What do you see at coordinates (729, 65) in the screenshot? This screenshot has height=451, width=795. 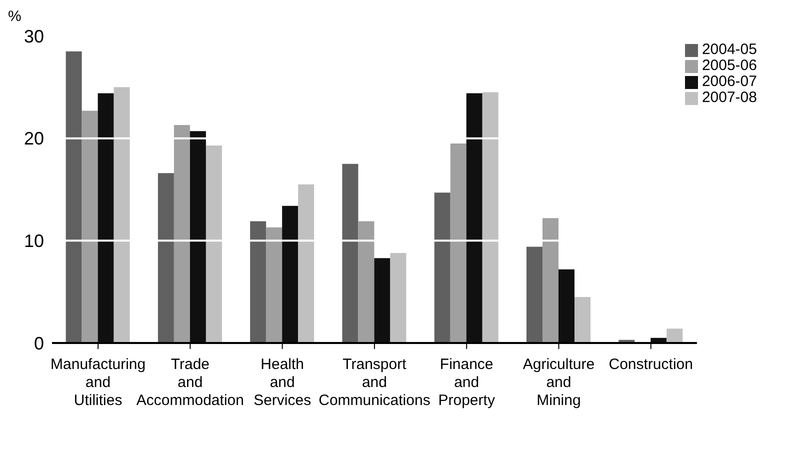 I see `legend-label: 2005-06` at bounding box center [729, 65].